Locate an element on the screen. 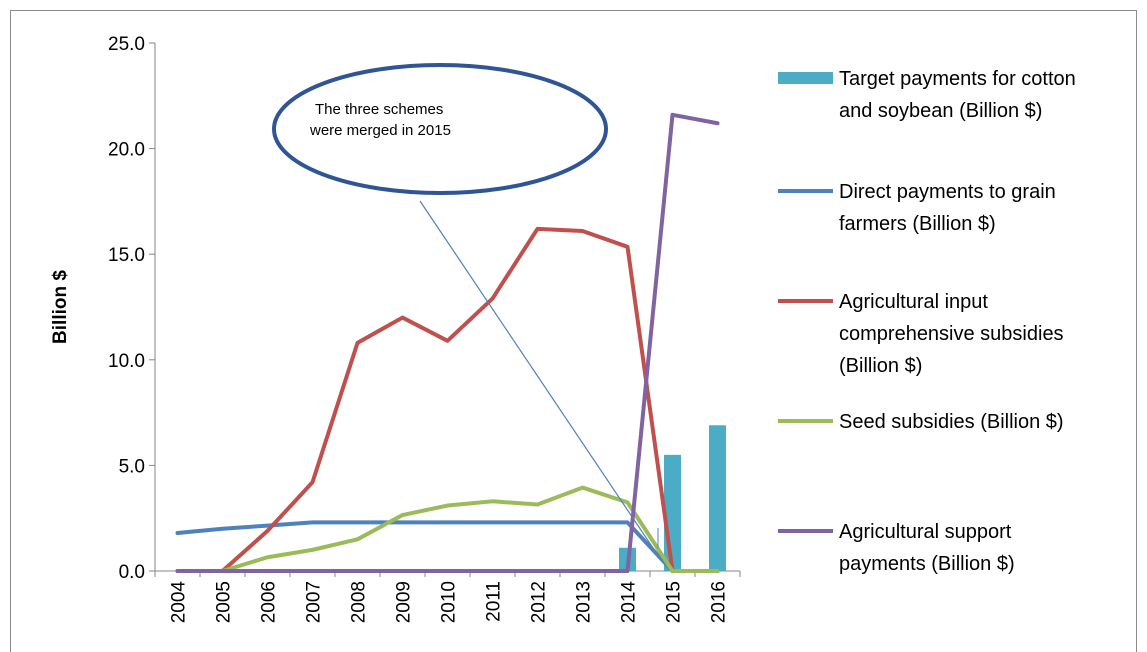  x-tick-label: 2008 is located at coordinates (359, 602).